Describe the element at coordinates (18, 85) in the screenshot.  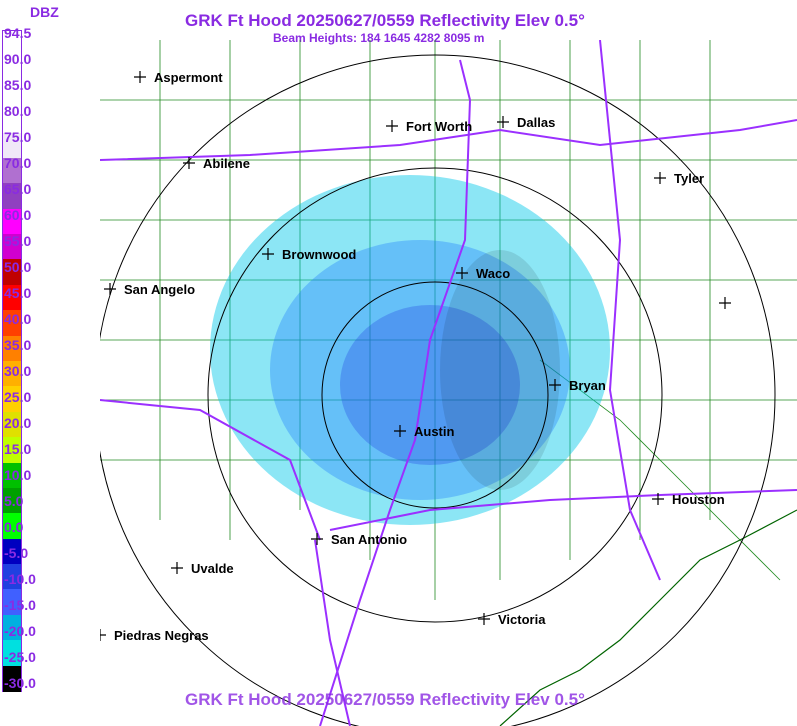
I see `legend-label: 85.0` at that location.